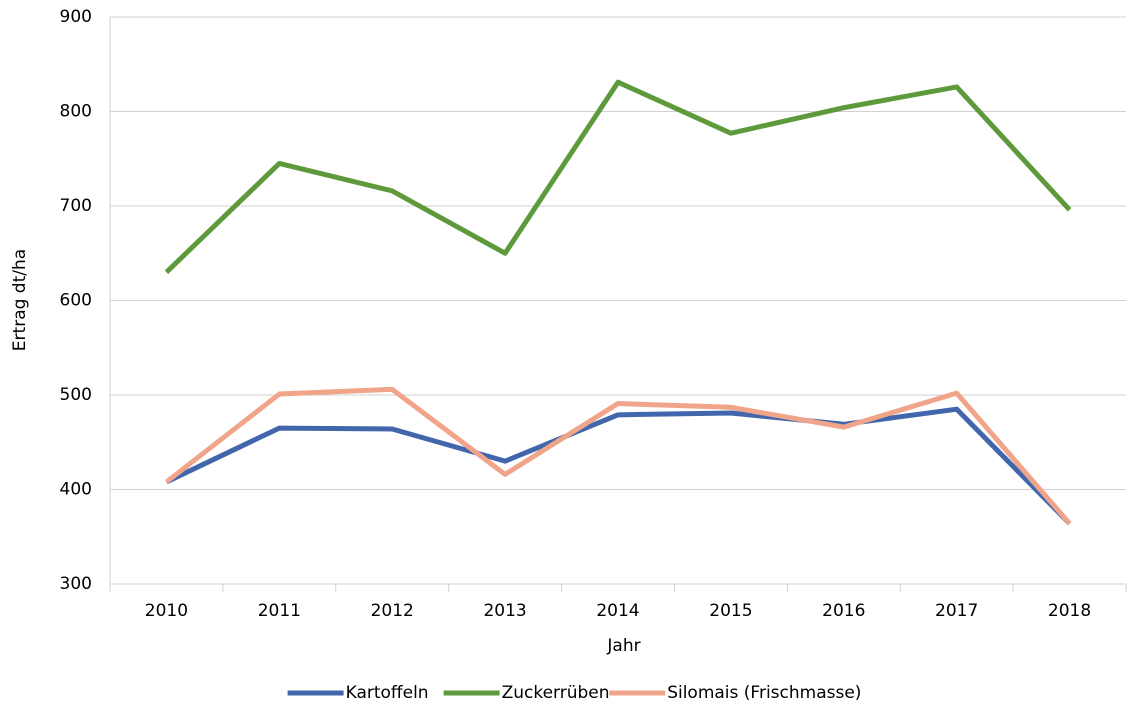 The image size is (1128, 710). I want to click on y-tick-label: 600, so click(76, 301).